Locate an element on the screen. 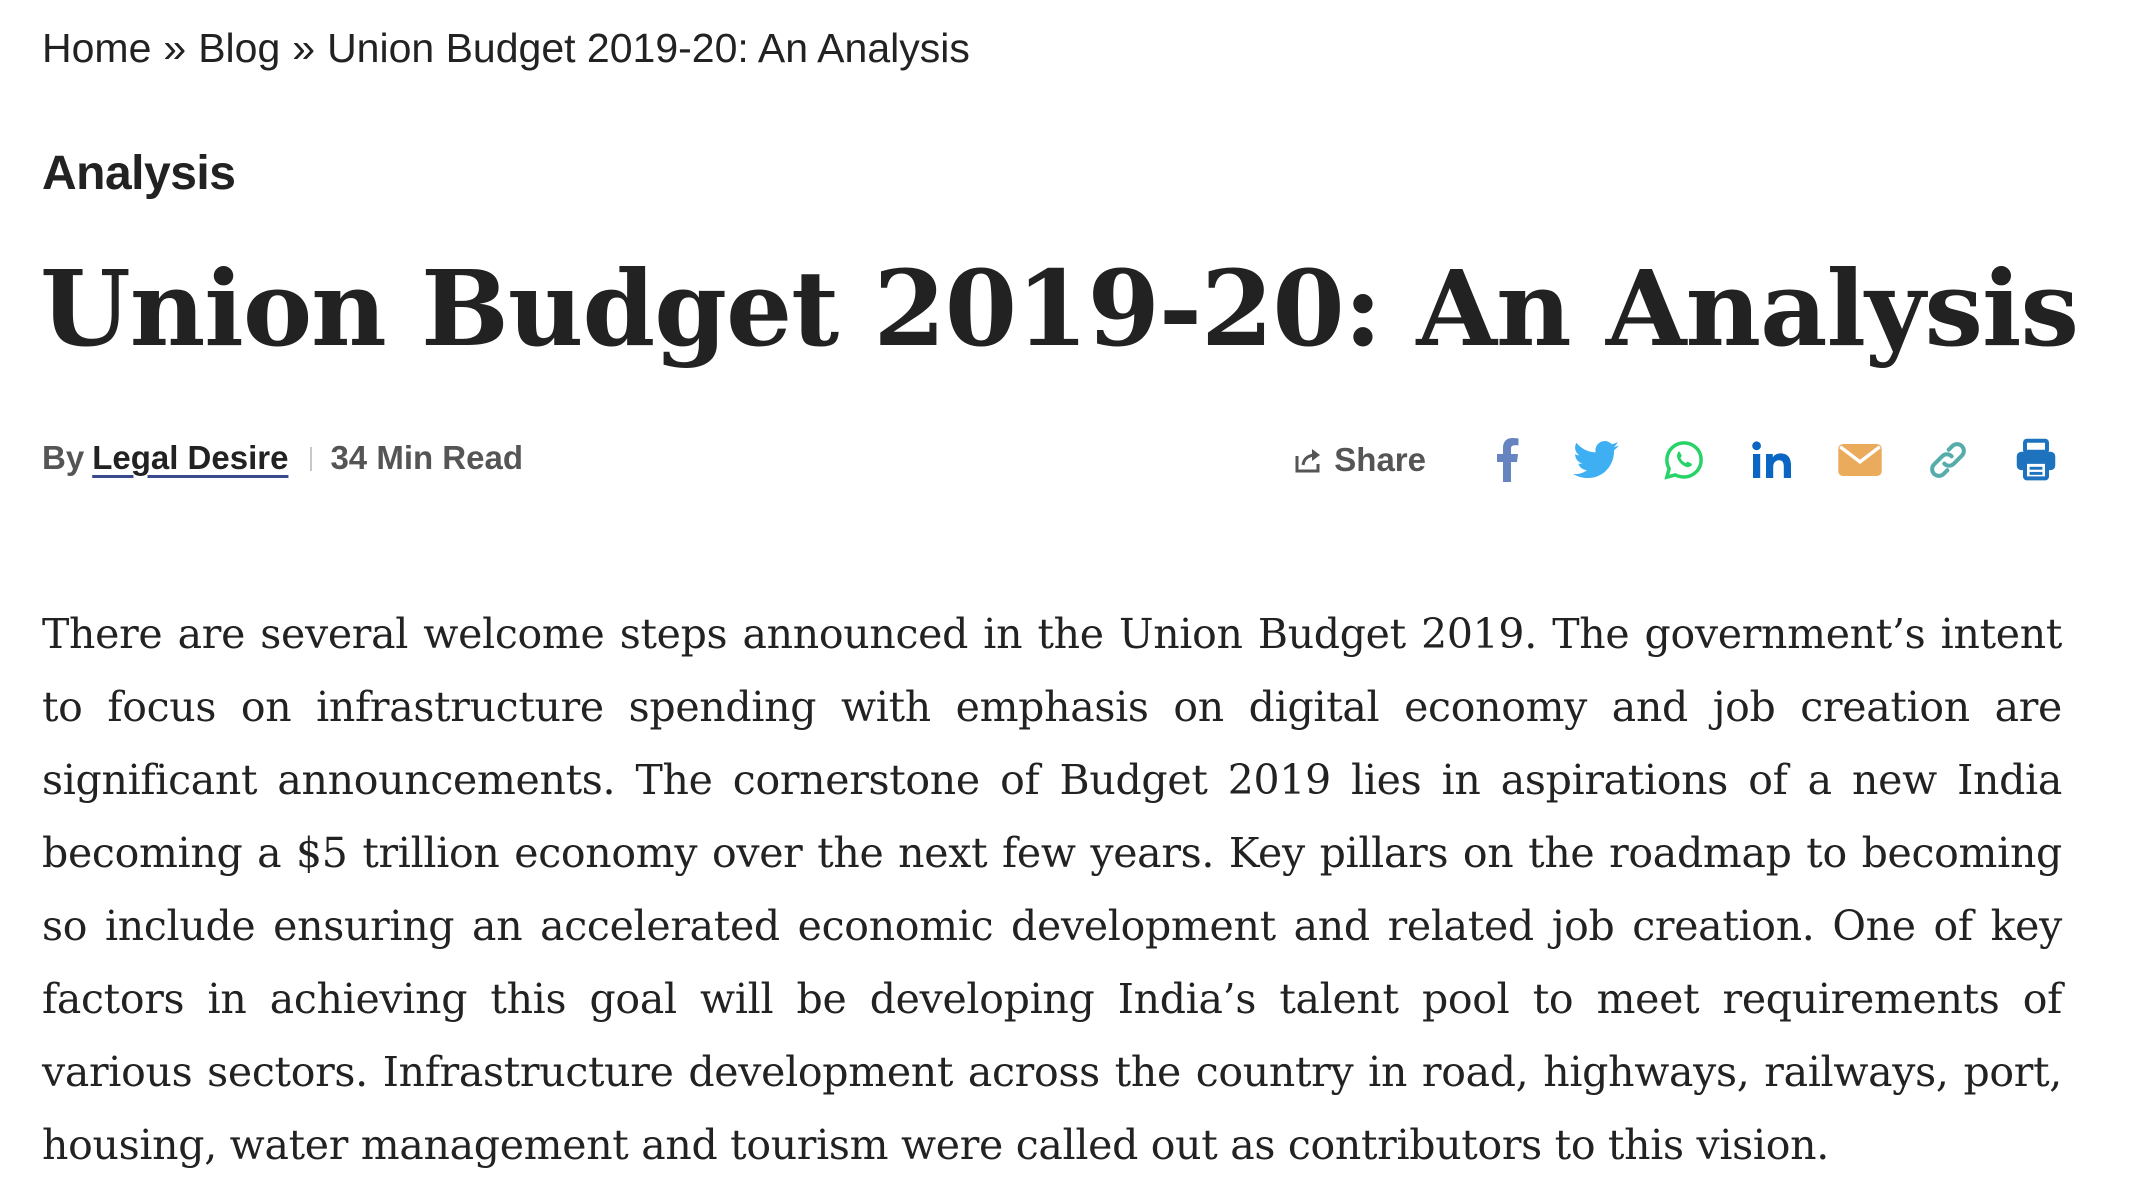 This screenshot has width=2150, height=1185. print-icon is located at coordinates (2036, 459).